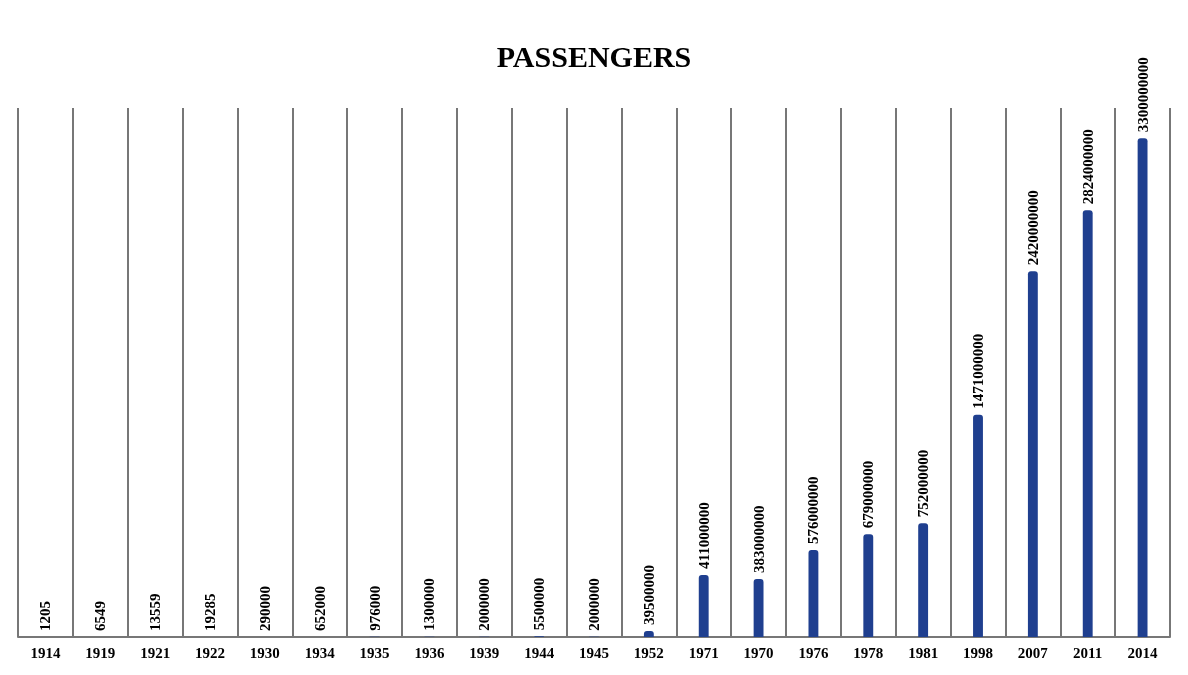  Describe the element at coordinates (868, 652) in the screenshot. I see `x-tick-label: 1978` at that location.